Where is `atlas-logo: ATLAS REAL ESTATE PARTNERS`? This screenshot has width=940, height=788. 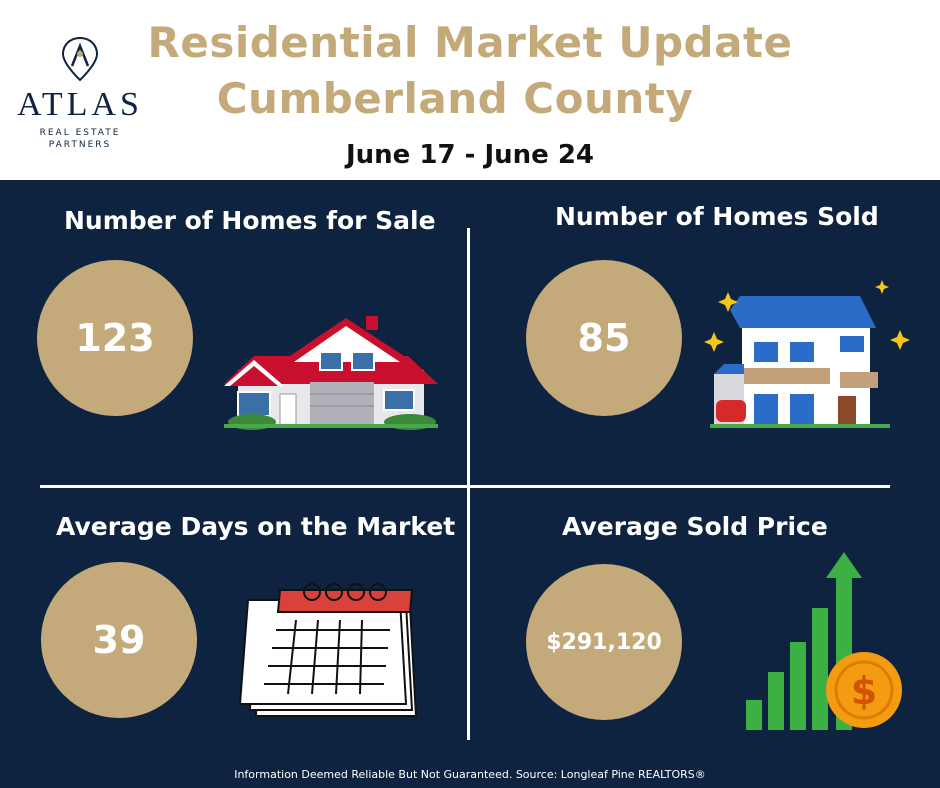 atlas-logo: ATLAS REAL ESTATE PARTNERS is located at coordinates (80, 96).